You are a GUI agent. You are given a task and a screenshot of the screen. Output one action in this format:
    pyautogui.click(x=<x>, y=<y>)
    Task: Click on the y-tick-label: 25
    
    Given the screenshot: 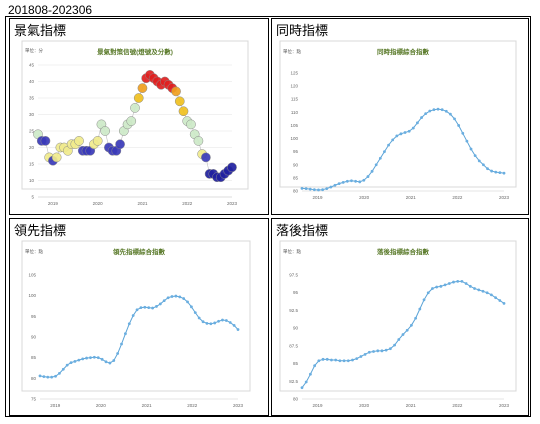 What is the action you would take?
    pyautogui.click(x=32, y=131)
    